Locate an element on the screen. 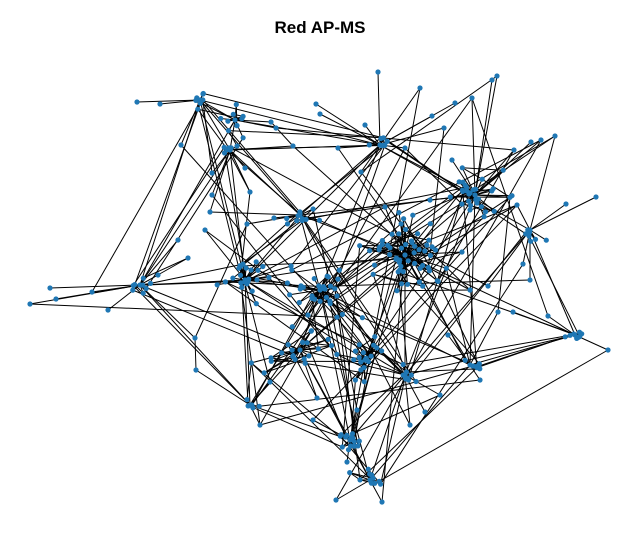 The image size is (640, 533). graph-title: Red AP-MS is located at coordinates (320, 27).